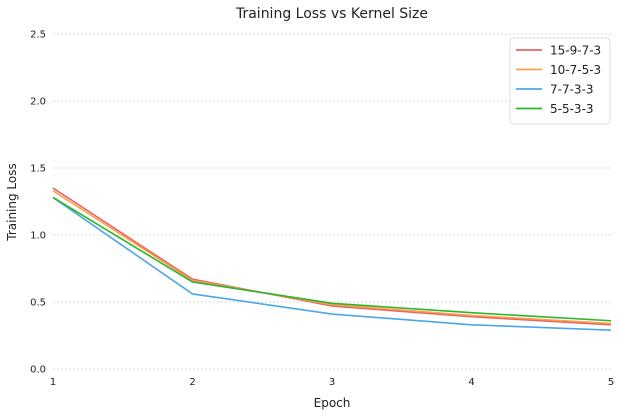 Image resolution: width=621 pixels, height=417 pixels. What do you see at coordinates (38, 169) in the screenshot?
I see `y-tick-label: 1.5` at bounding box center [38, 169].